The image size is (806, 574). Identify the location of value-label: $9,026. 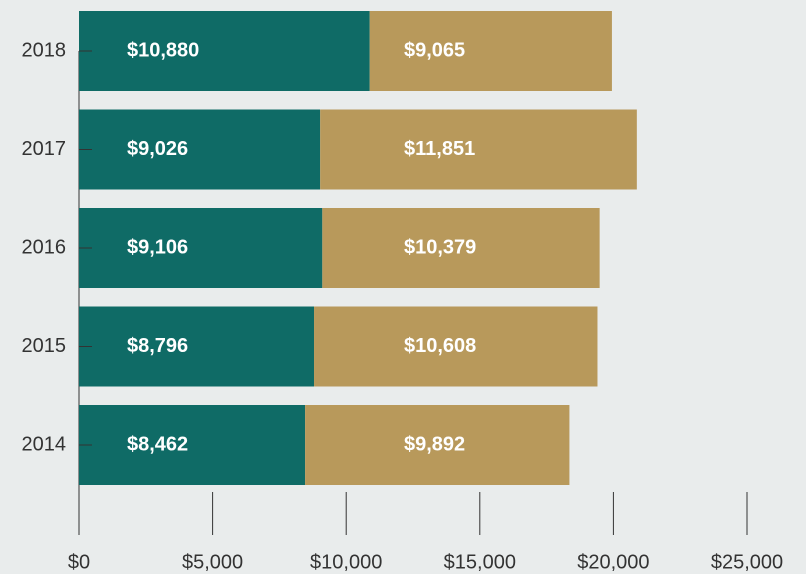
(157, 149).